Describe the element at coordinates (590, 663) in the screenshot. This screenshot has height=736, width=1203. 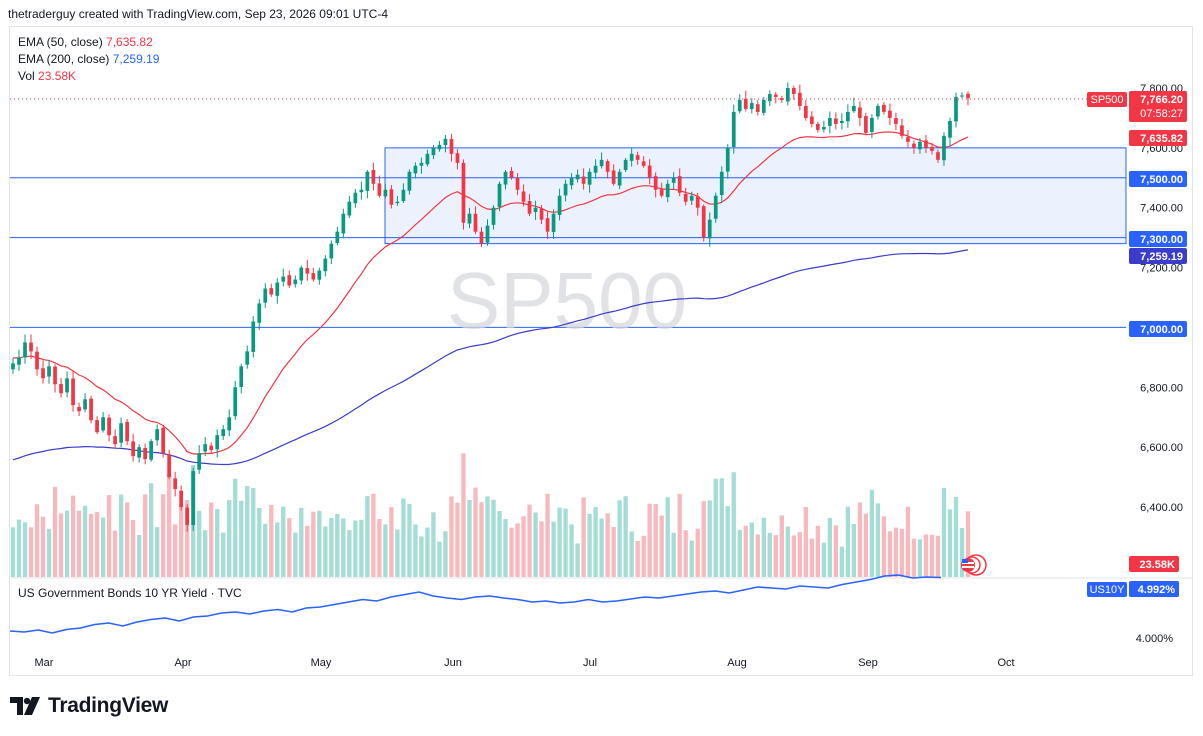
I see `time-axis-label: Jul` at that location.